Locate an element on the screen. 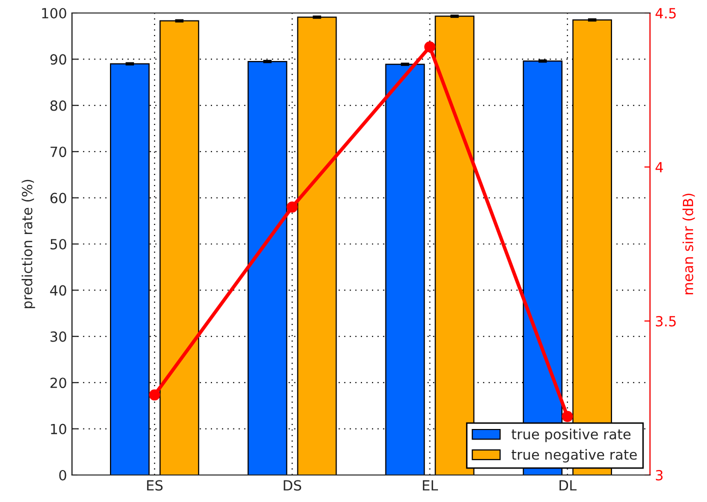 This screenshot has height=502, width=707. y-tick-label: 90 is located at coordinates (58, 59).